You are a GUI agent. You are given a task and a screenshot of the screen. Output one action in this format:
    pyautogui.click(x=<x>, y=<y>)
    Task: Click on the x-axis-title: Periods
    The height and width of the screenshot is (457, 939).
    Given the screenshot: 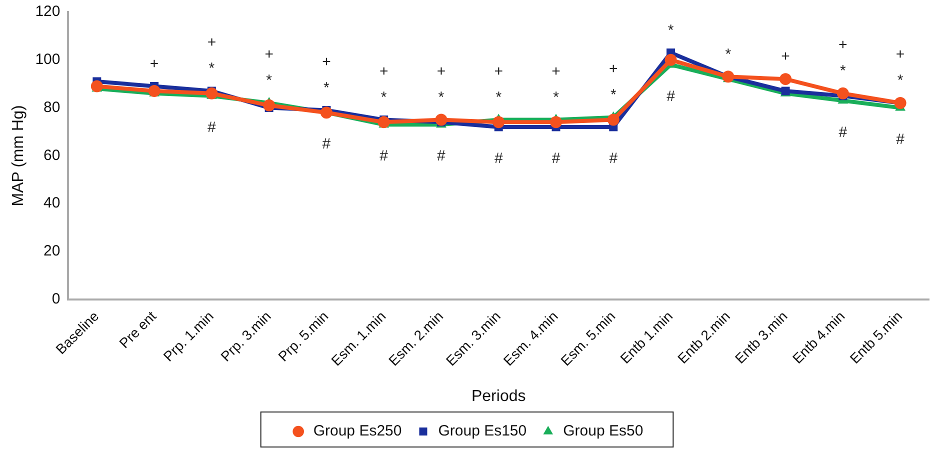 What is the action you would take?
    pyautogui.click(x=498, y=396)
    